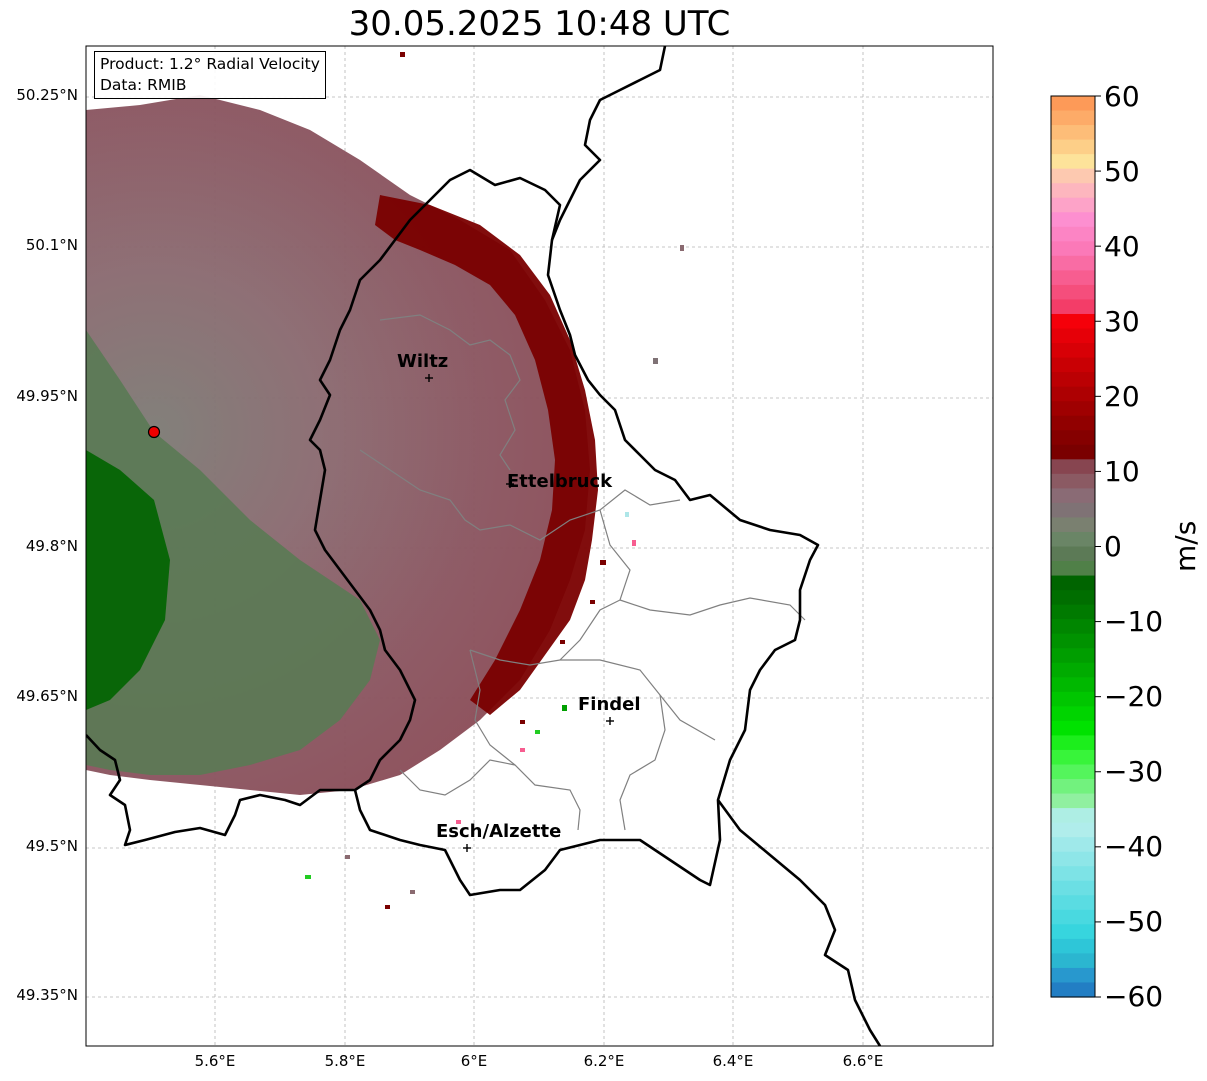 This screenshot has height=1081, width=1207. What do you see at coordinates (1134, 696) in the screenshot?
I see `colorbar-tick-label: −20` at bounding box center [1134, 696].